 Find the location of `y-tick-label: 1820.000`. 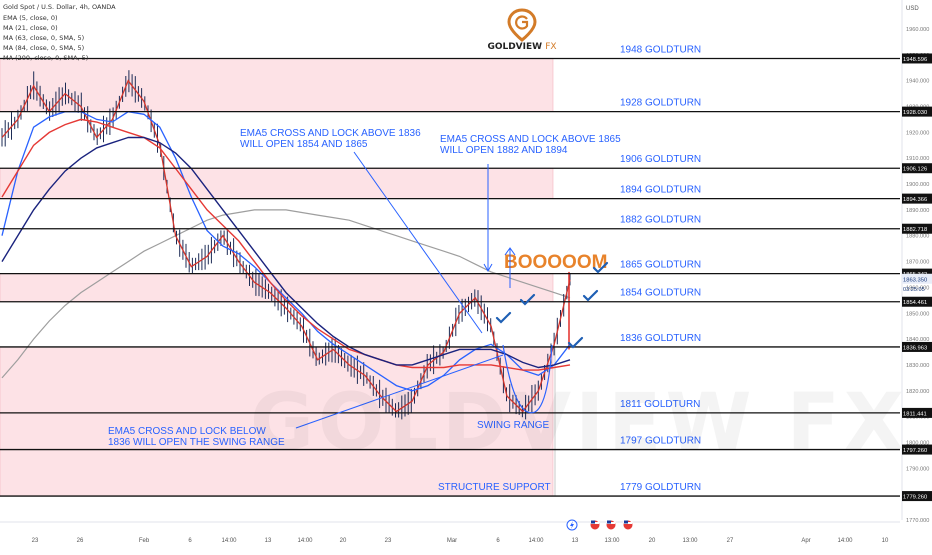

y-tick-label: 1820.000 is located at coordinates (917, 392).